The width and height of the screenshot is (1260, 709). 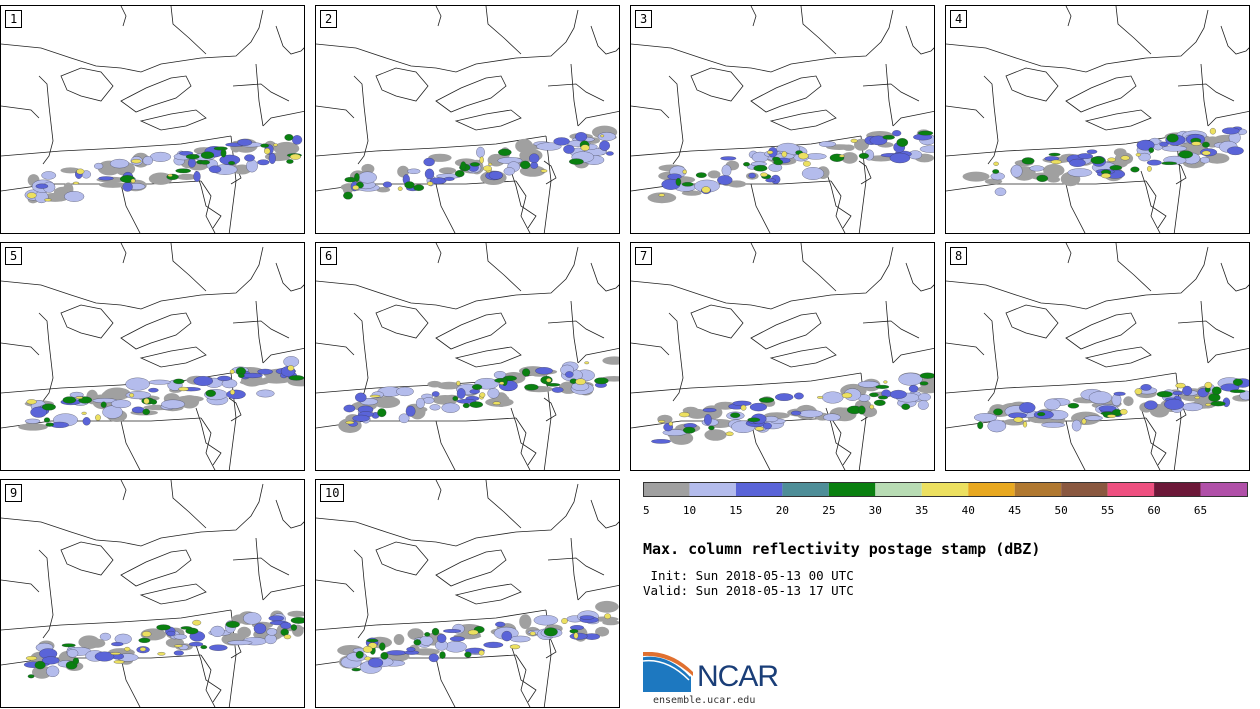 What do you see at coordinates (875, 510) in the screenshot?
I see `colorbar-tick-label: 30` at bounding box center [875, 510].